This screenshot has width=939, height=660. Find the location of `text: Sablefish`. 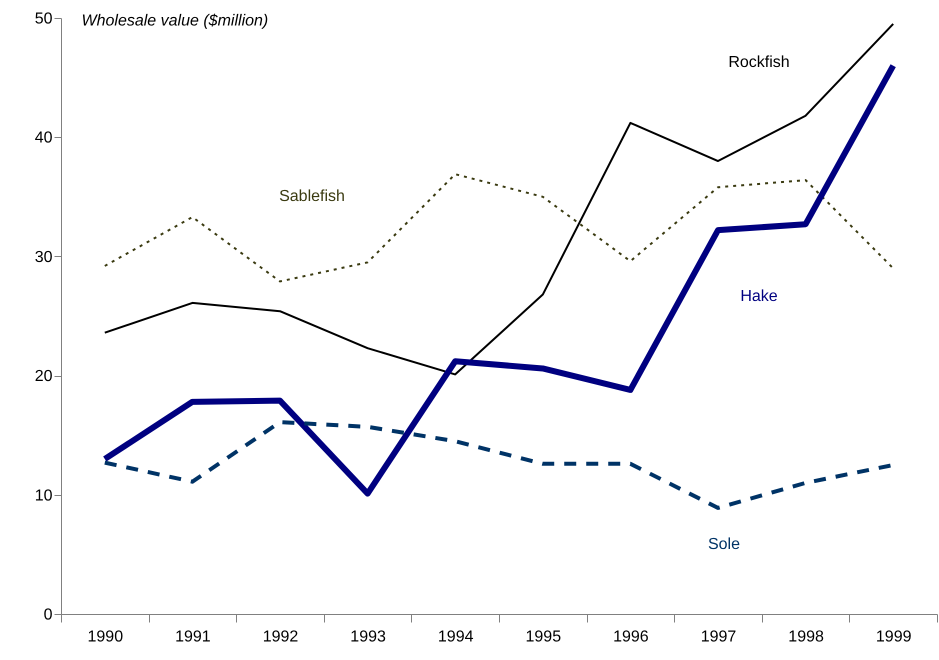

text: Sablefish is located at coordinates (312, 196).